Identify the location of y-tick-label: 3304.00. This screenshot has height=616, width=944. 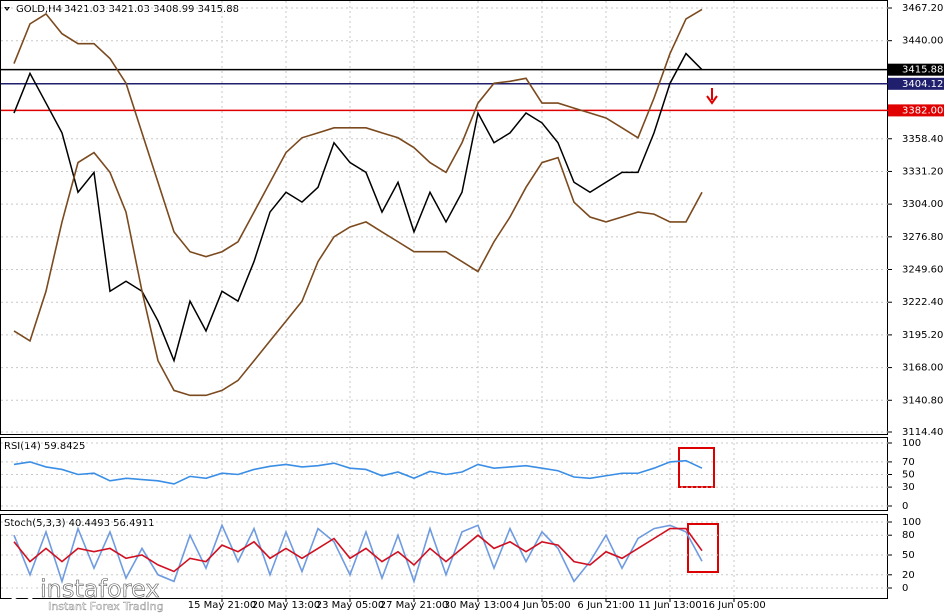
(922, 204).